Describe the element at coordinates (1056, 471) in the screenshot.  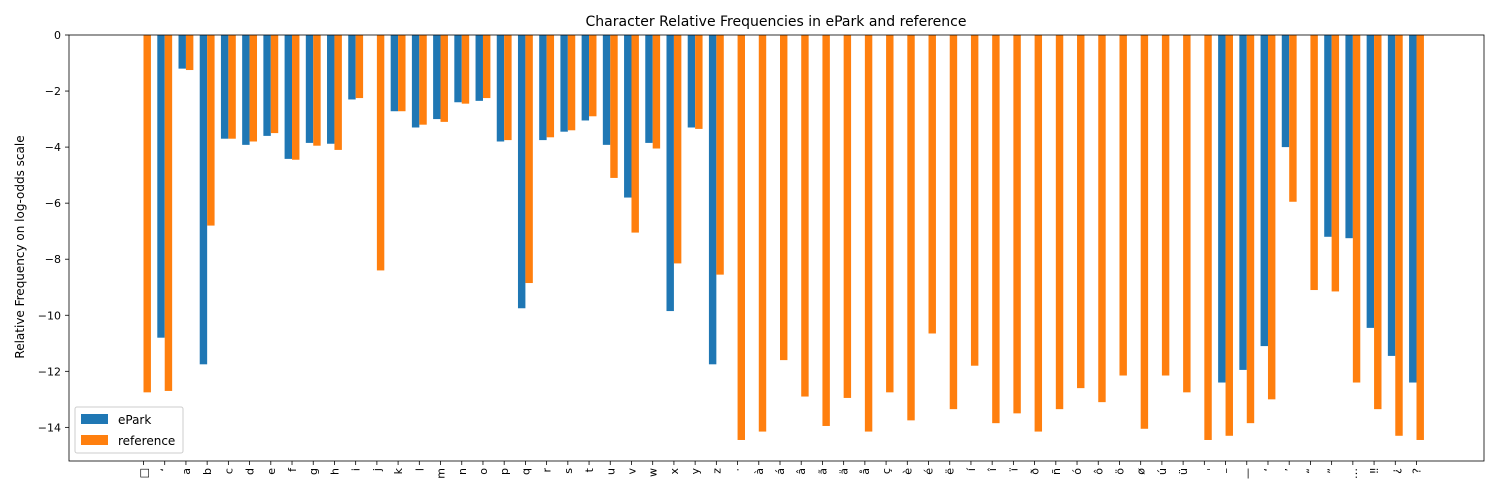
I see `x-tick-label: ñ` at that location.